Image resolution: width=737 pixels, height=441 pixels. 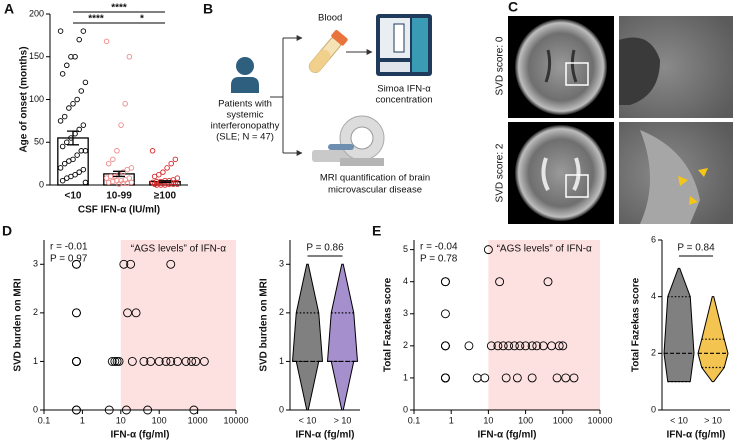 What do you see at coordinates (636, 324) in the screenshot?
I see `y-axis-label: Total Fazekas score` at bounding box center [636, 324].